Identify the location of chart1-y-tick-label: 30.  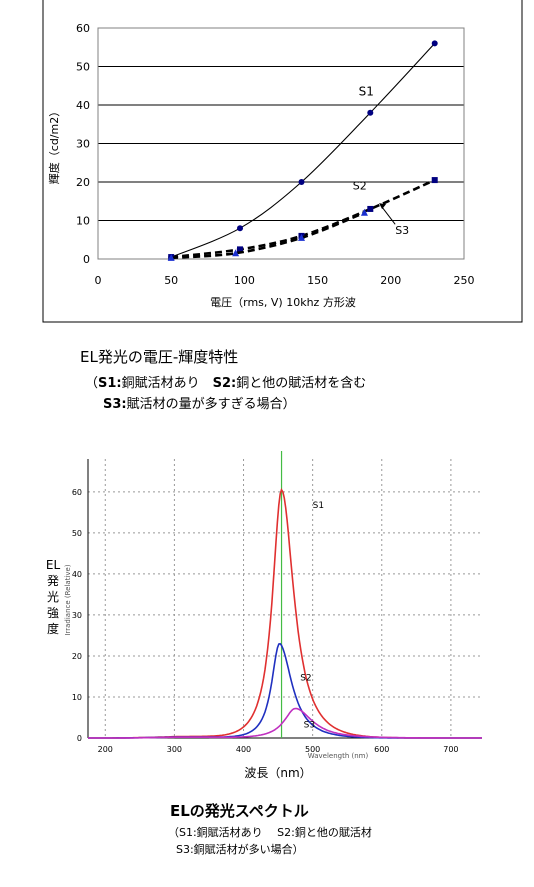
(83, 144).